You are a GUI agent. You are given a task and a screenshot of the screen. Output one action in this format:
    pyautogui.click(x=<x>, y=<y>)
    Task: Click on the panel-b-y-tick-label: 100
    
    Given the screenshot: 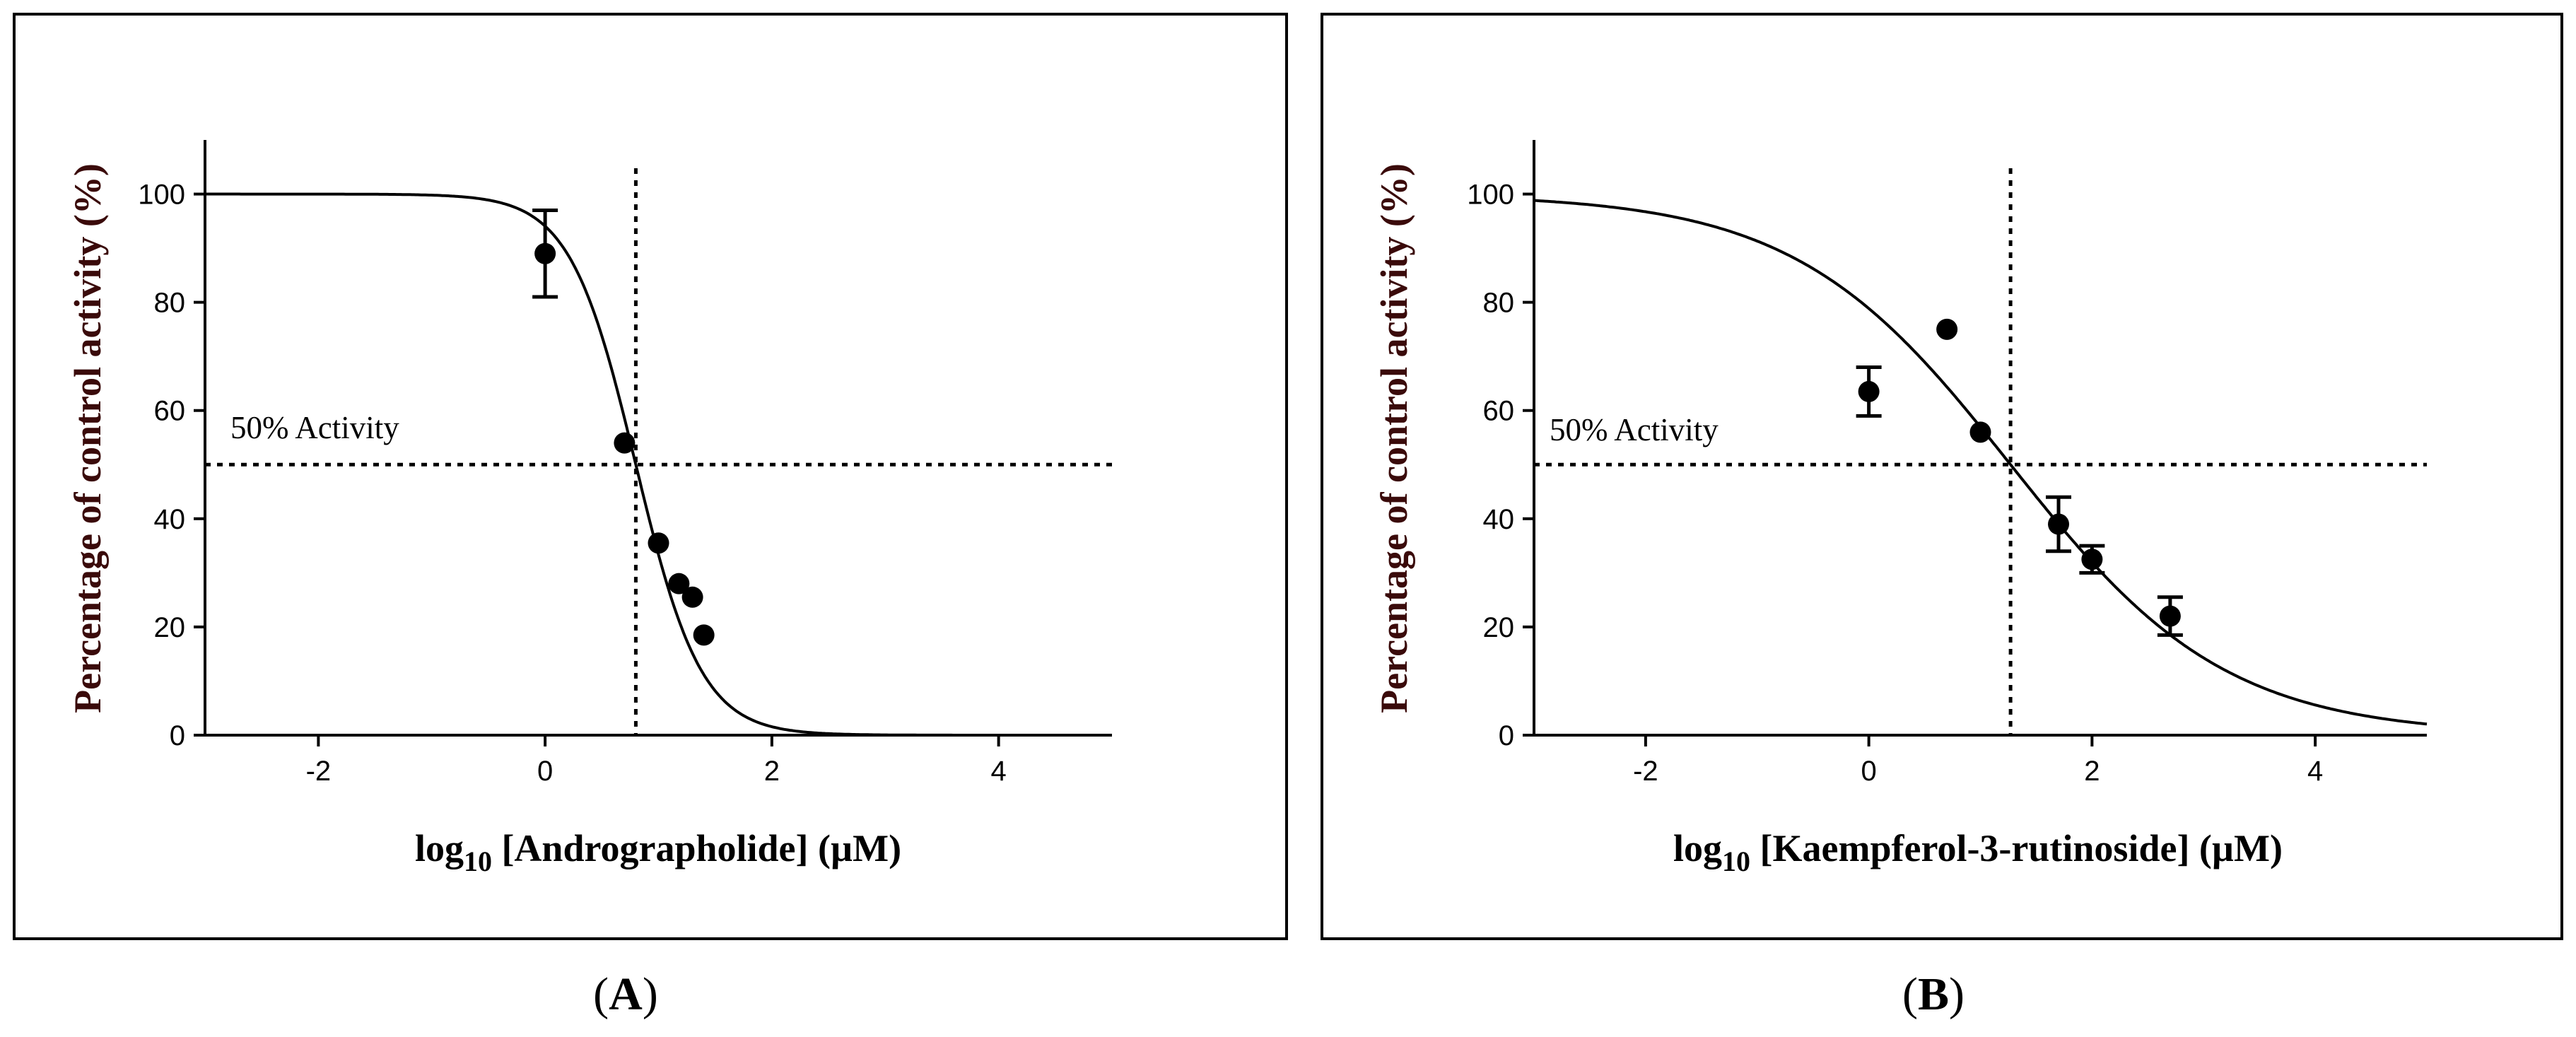 What is the action you would take?
    pyautogui.click(x=1491, y=195)
    